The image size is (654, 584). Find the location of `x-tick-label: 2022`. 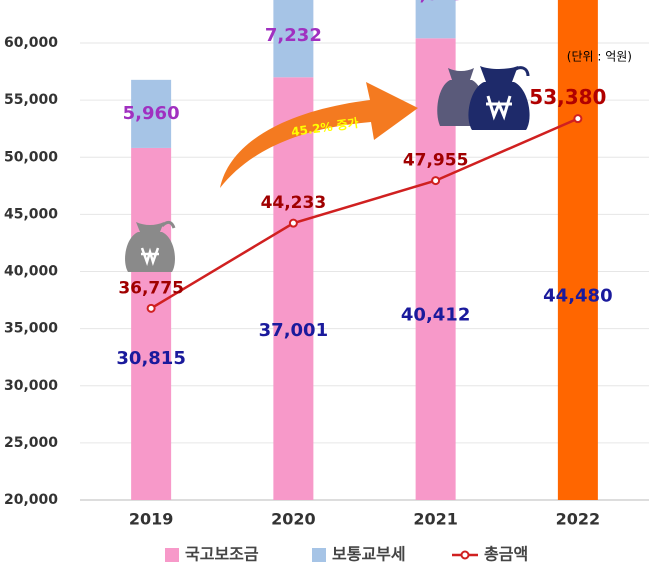

x-tick-label: 2022 is located at coordinates (578, 519).